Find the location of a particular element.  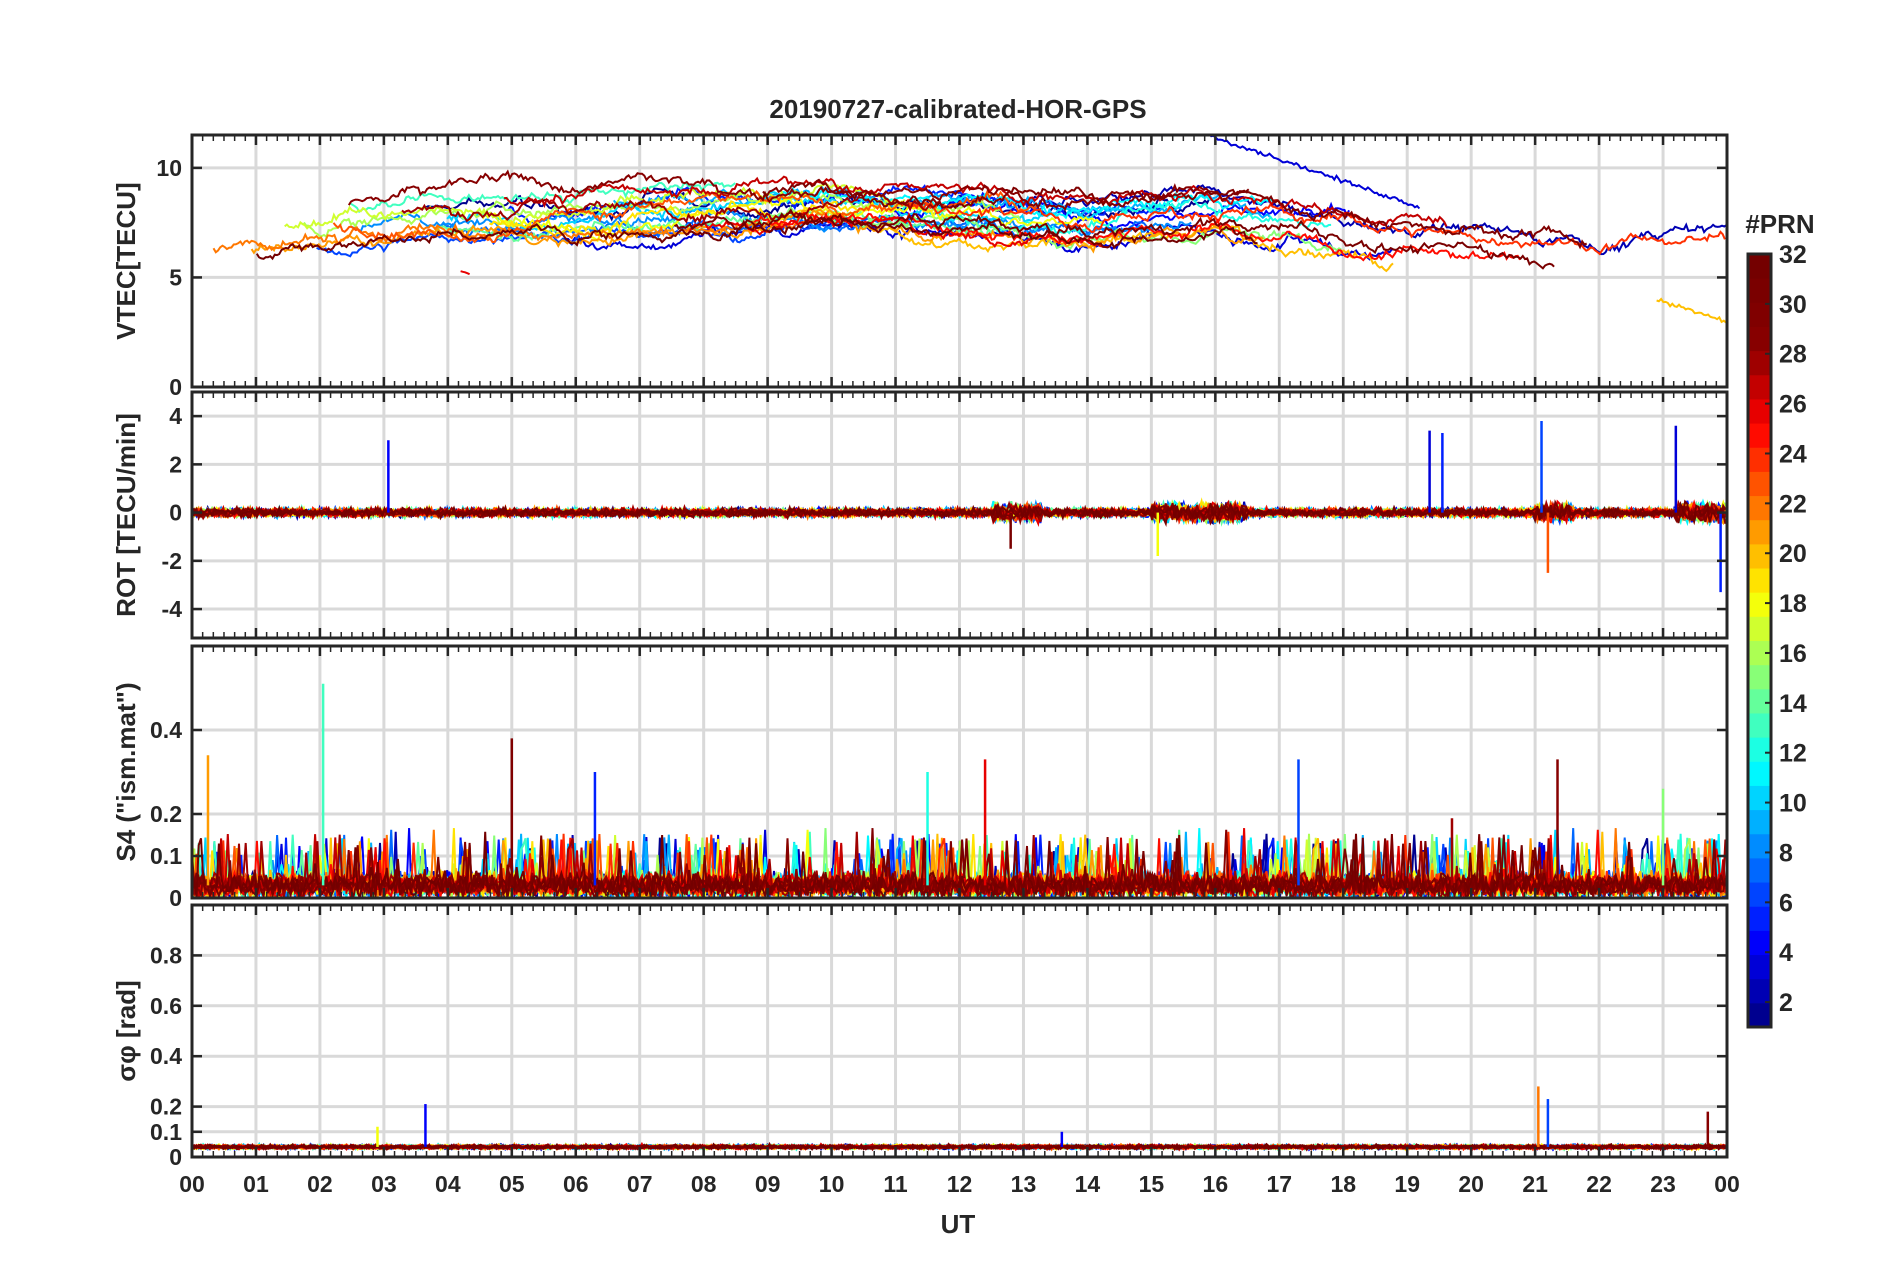

colorbar-tick-label: 2 is located at coordinates (1786, 1003).